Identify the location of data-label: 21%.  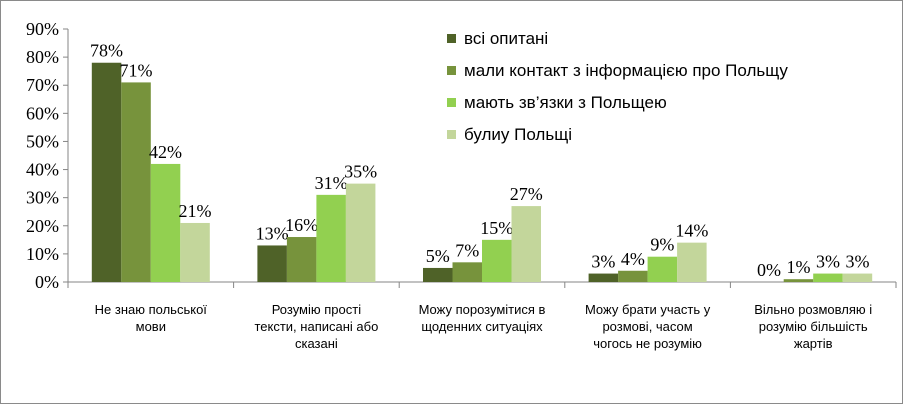
(195, 211).